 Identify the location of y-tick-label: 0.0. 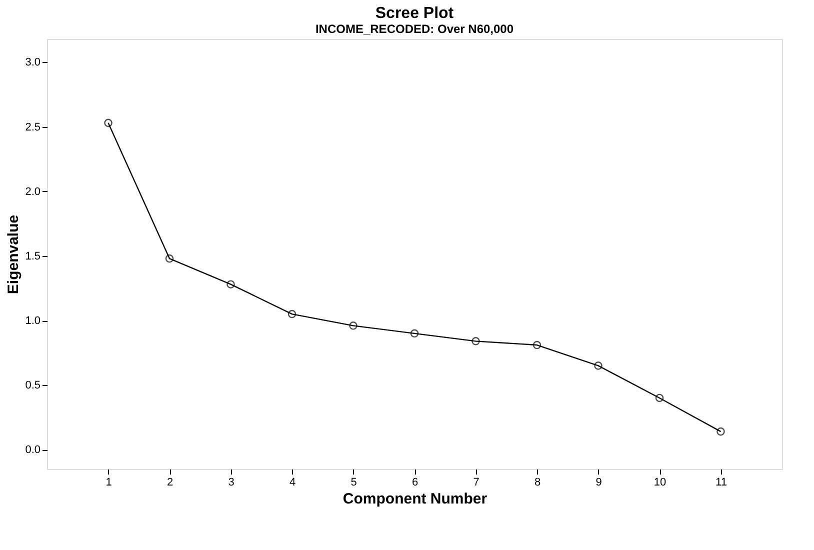
(32, 450).